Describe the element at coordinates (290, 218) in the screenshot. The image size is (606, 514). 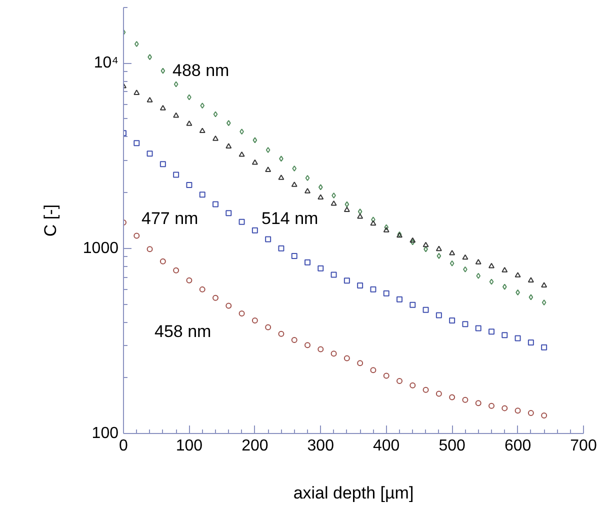
I see `annotation: 514 nm` at that location.